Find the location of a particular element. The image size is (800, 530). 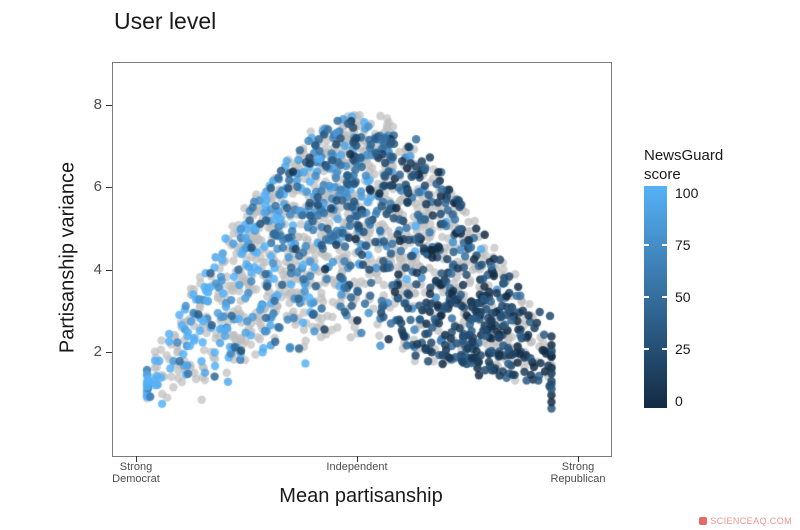

y-tick-label: 2 is located at coordinates (97, 351).